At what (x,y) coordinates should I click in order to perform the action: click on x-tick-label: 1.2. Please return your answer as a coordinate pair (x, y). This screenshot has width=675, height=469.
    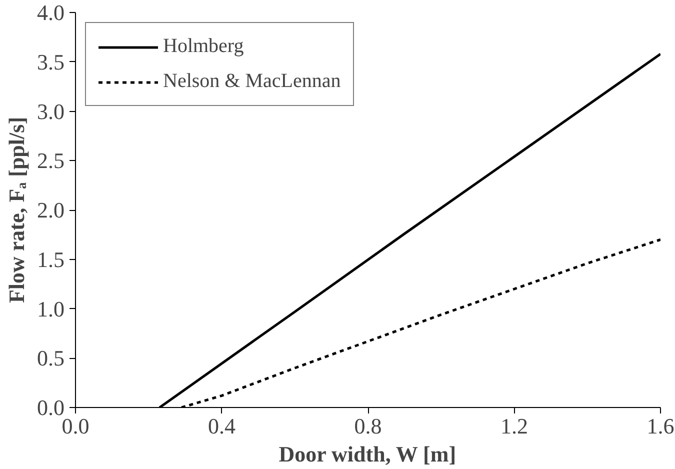
    Looking at the image, I should click on (514, 426).